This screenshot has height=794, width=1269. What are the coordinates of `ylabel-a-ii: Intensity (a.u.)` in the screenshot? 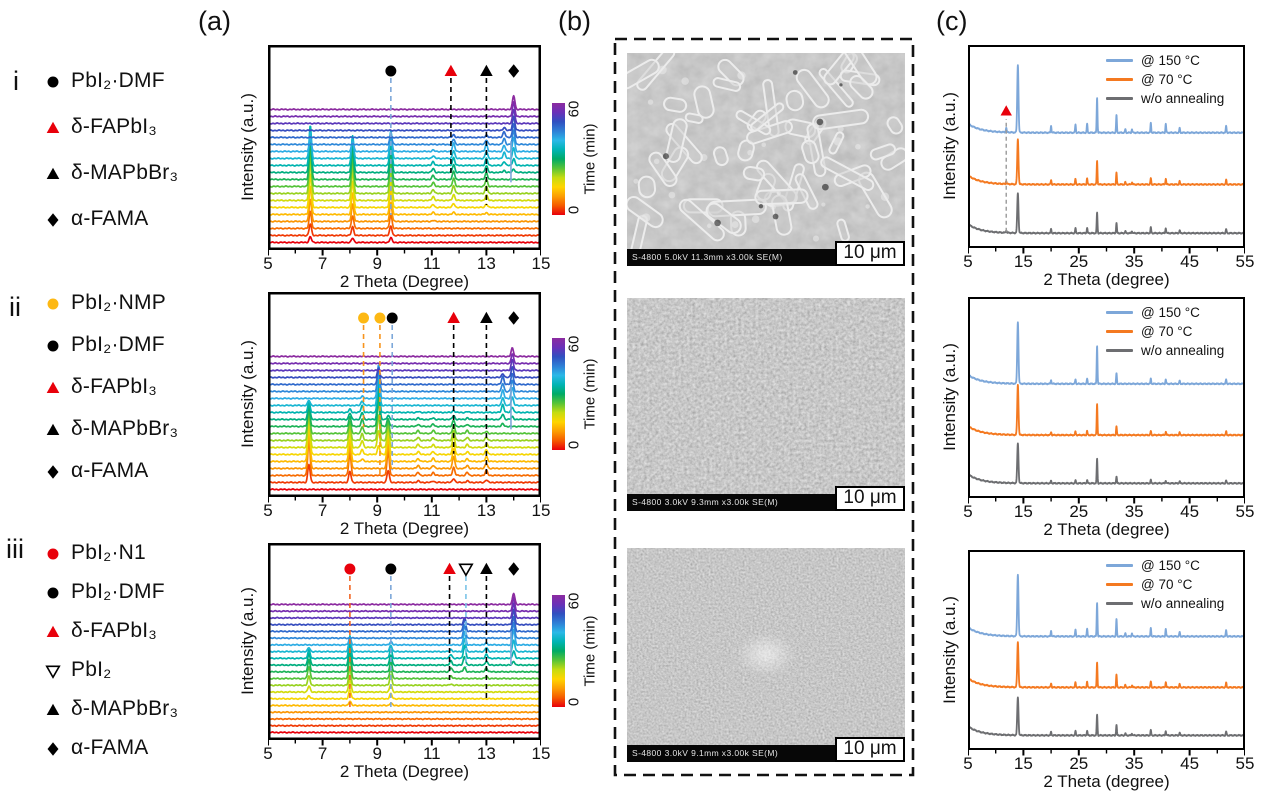 It's located at (247, 394).